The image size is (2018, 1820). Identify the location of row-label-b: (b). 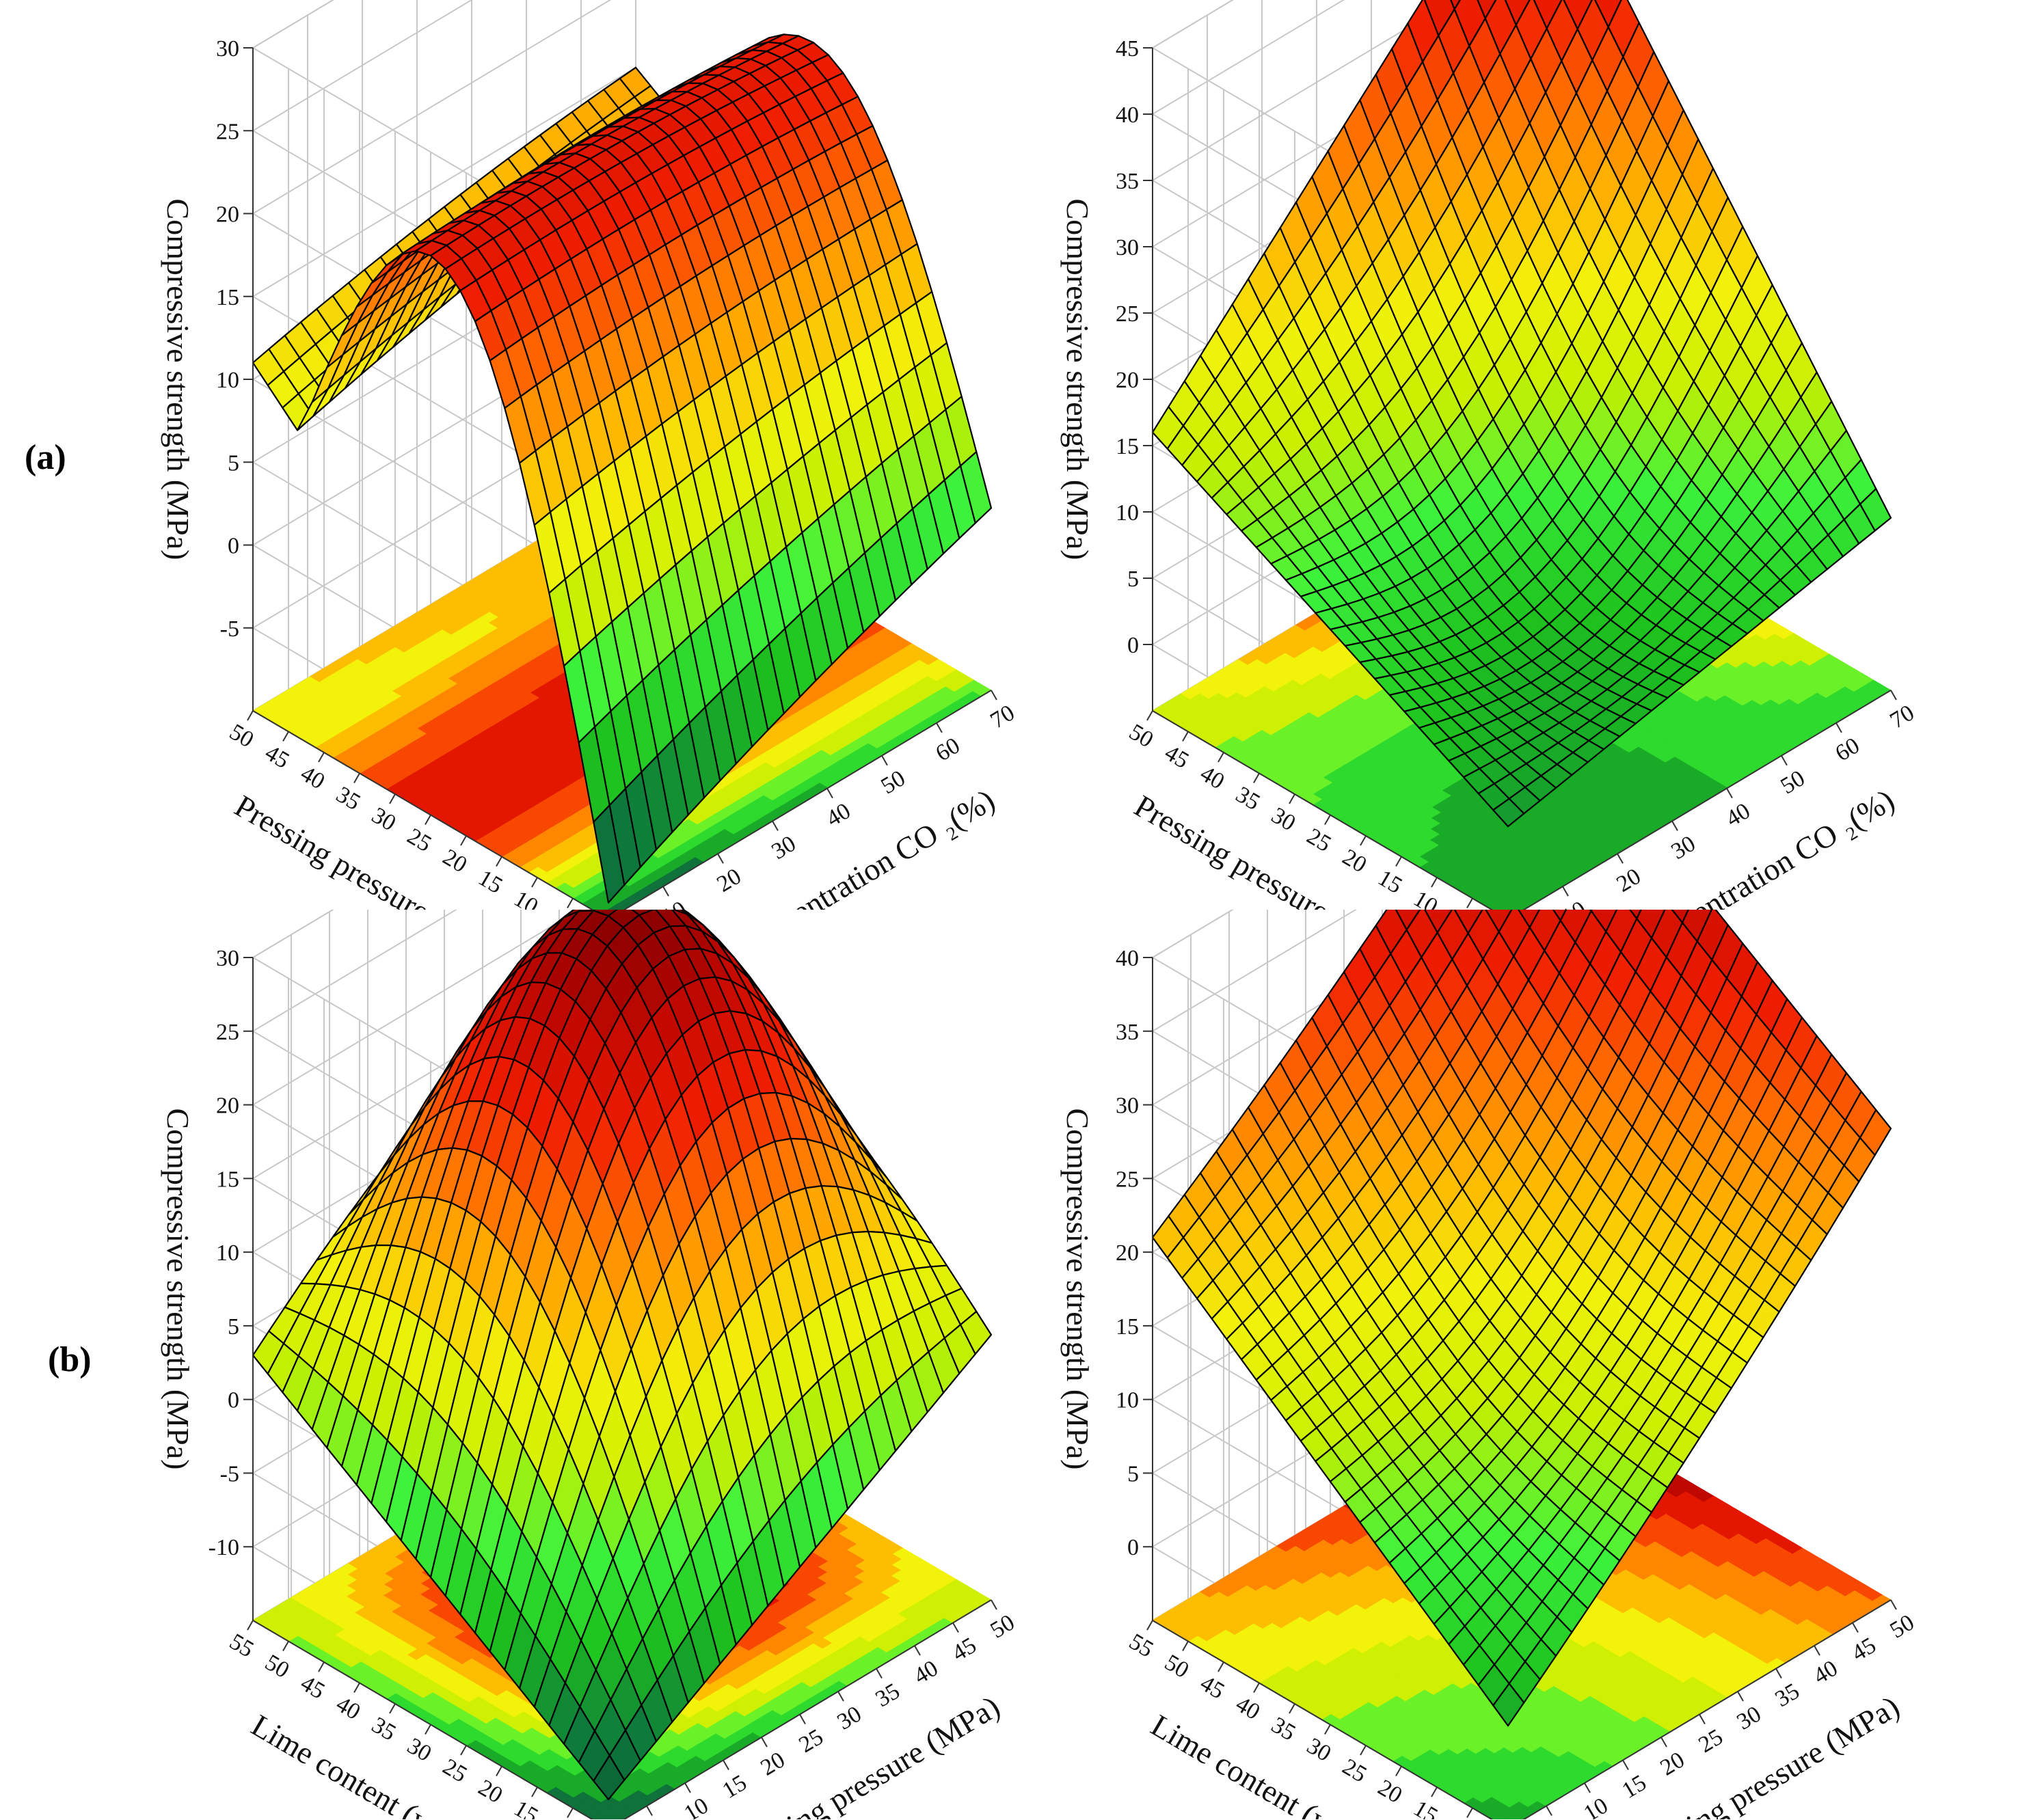
(70, 1359).